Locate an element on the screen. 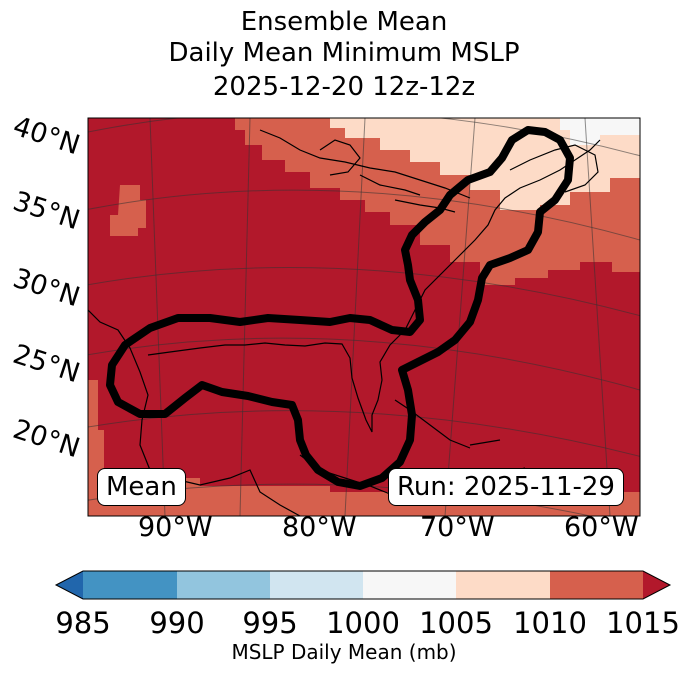 The height and width of the screenshot is (674, 688). colorbar-tick: 985 is located at coordinates (83, 623).